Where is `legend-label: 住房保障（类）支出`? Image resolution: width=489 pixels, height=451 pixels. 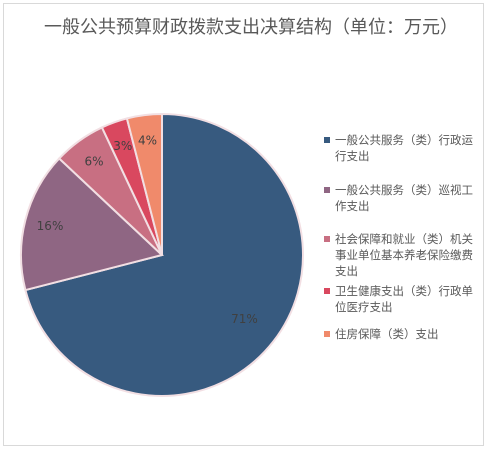
legend-label: 住房保障（类）支出 is located at coordinates (387, 334).